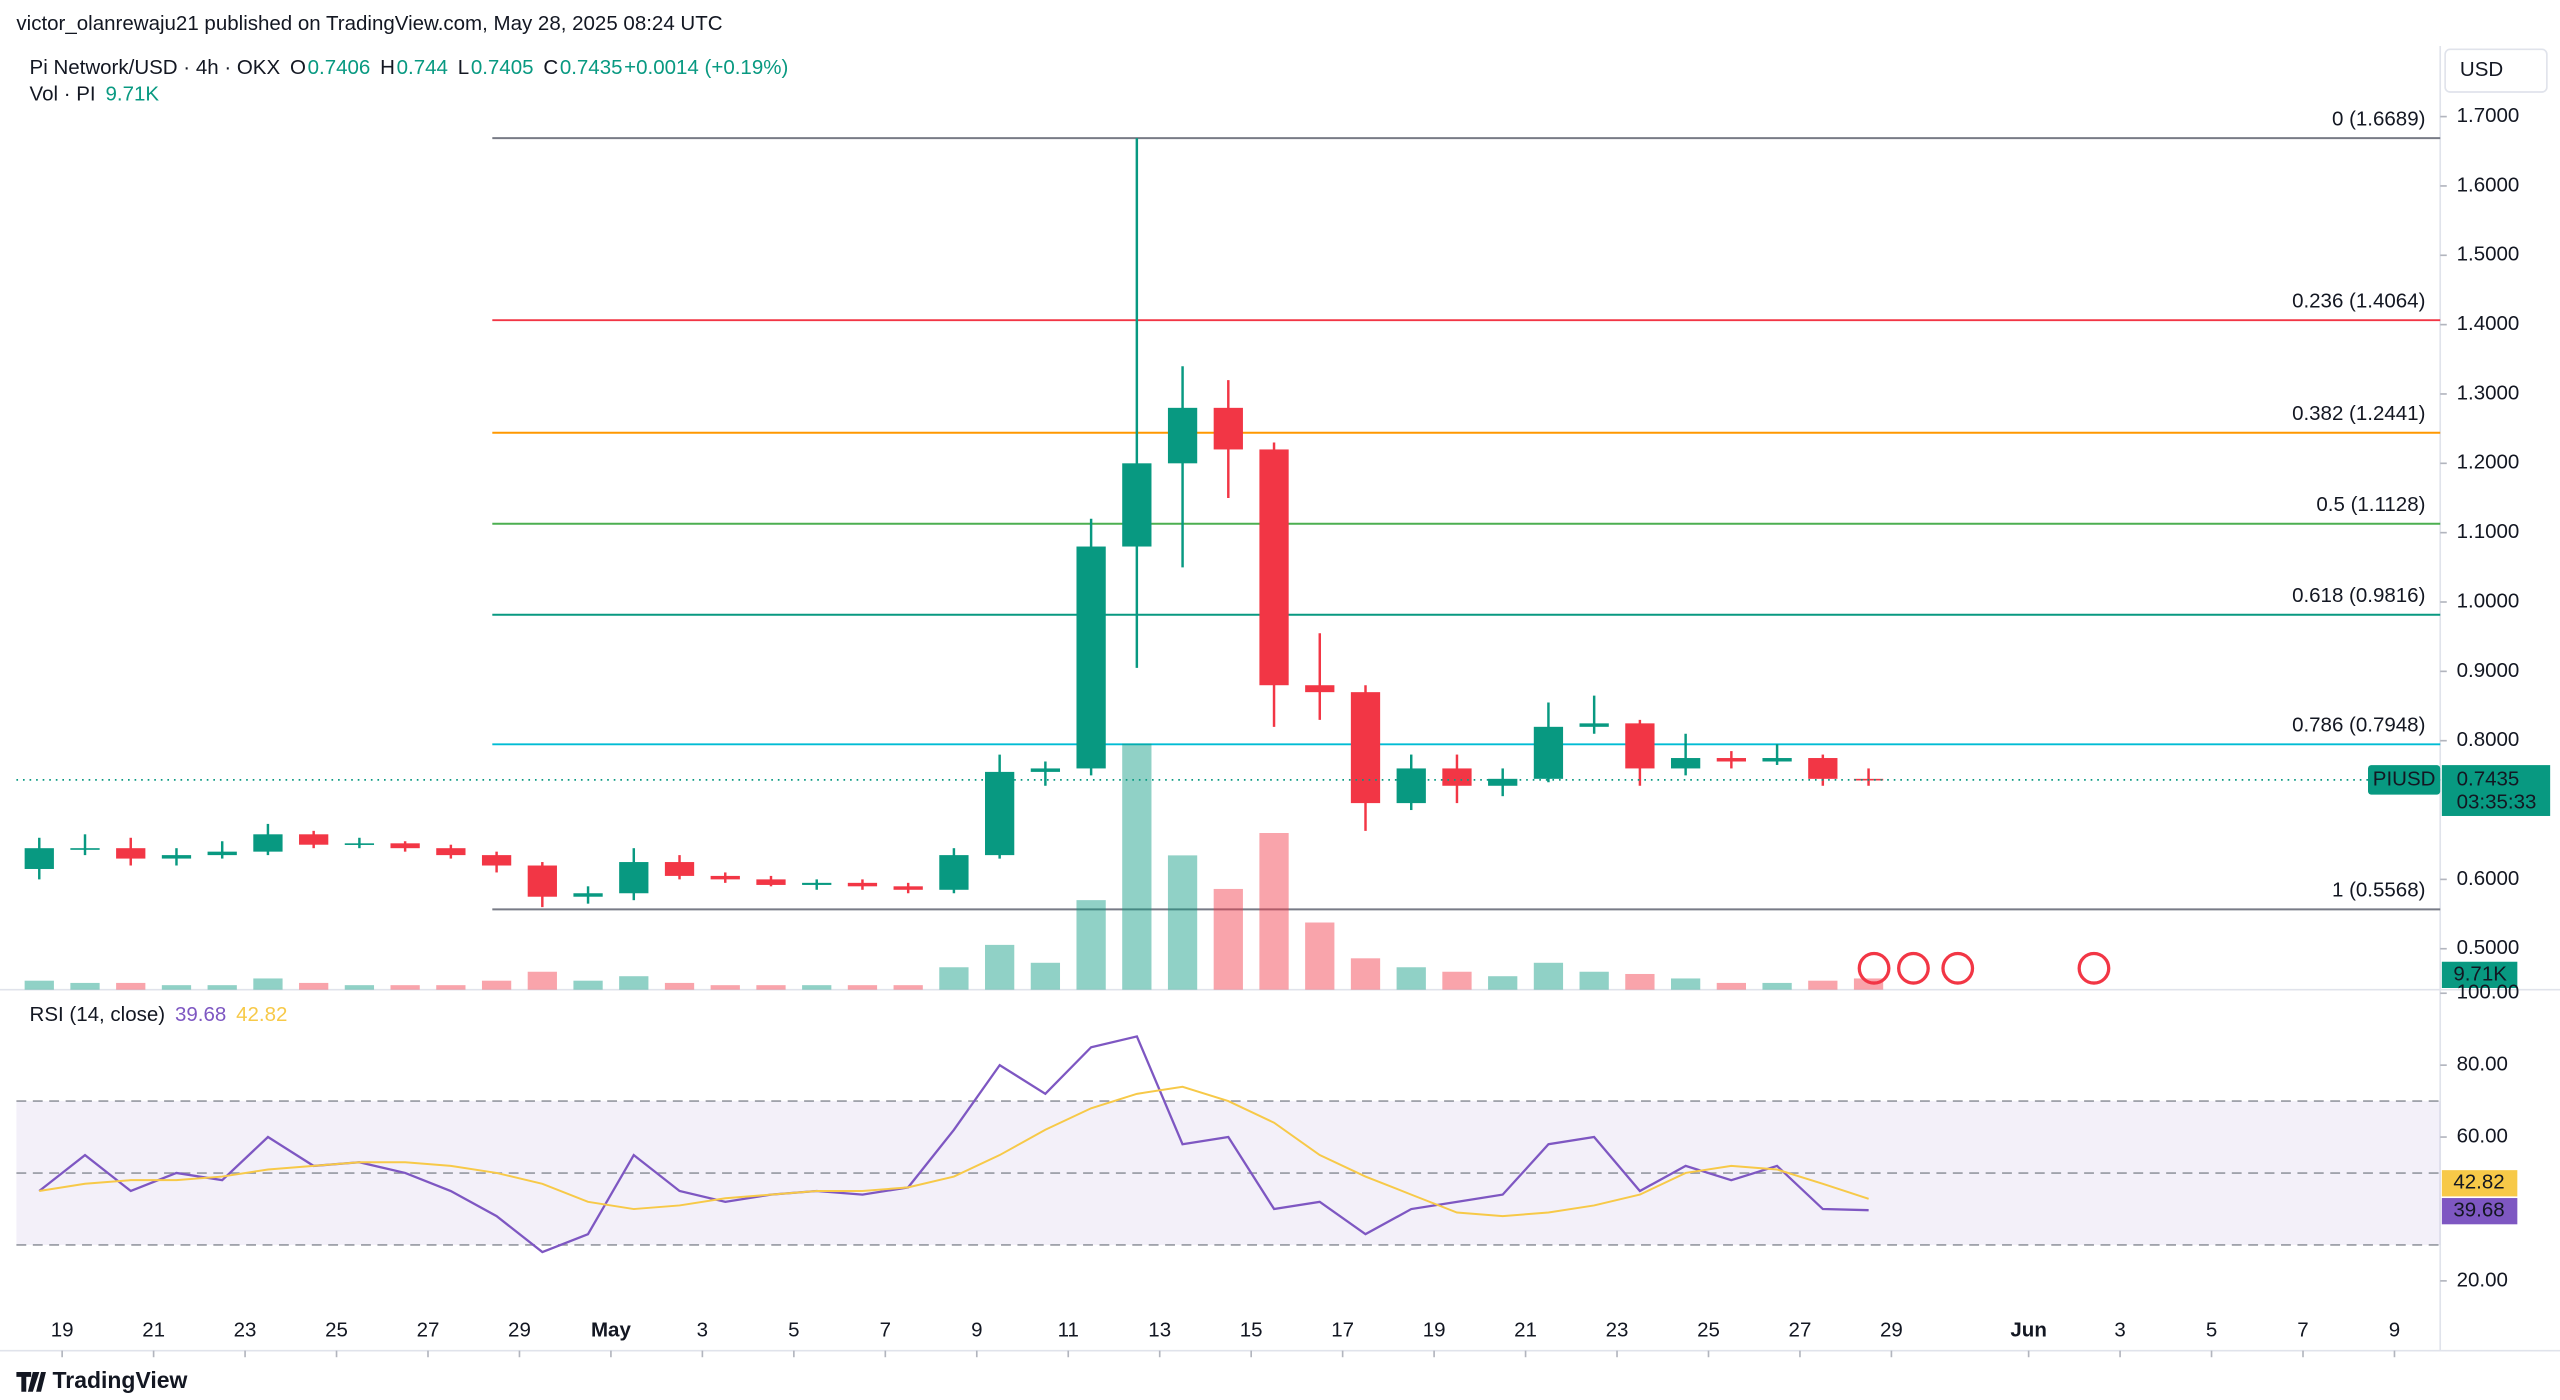  Describe the element at coordinates (200, 1014) in the screenshot. I see `rsi-legend-value: 39.68` at that location.